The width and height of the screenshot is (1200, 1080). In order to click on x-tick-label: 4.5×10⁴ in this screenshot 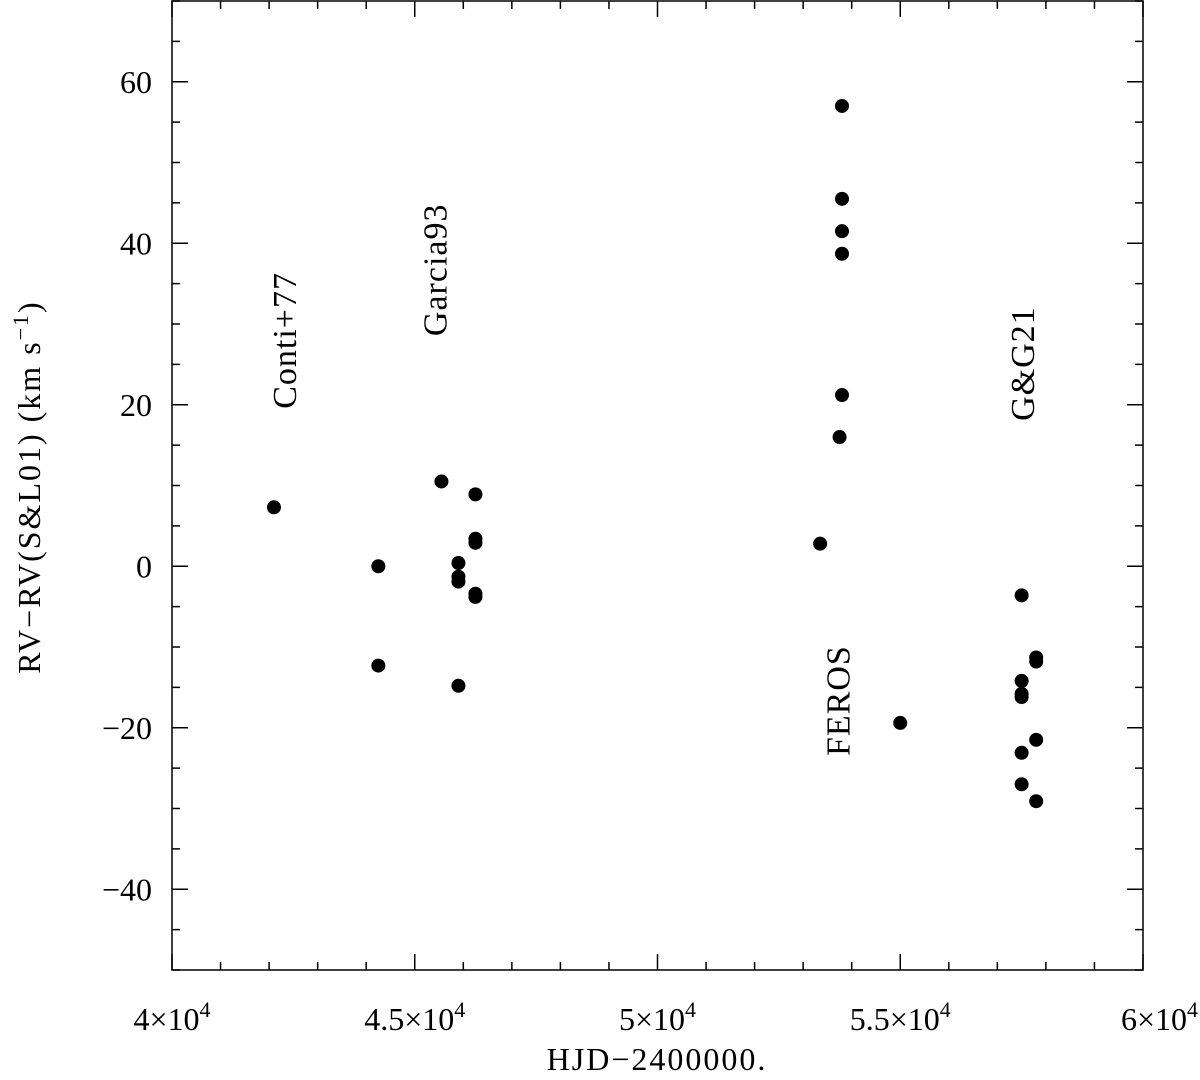, I will do `click(414, 1017)`.